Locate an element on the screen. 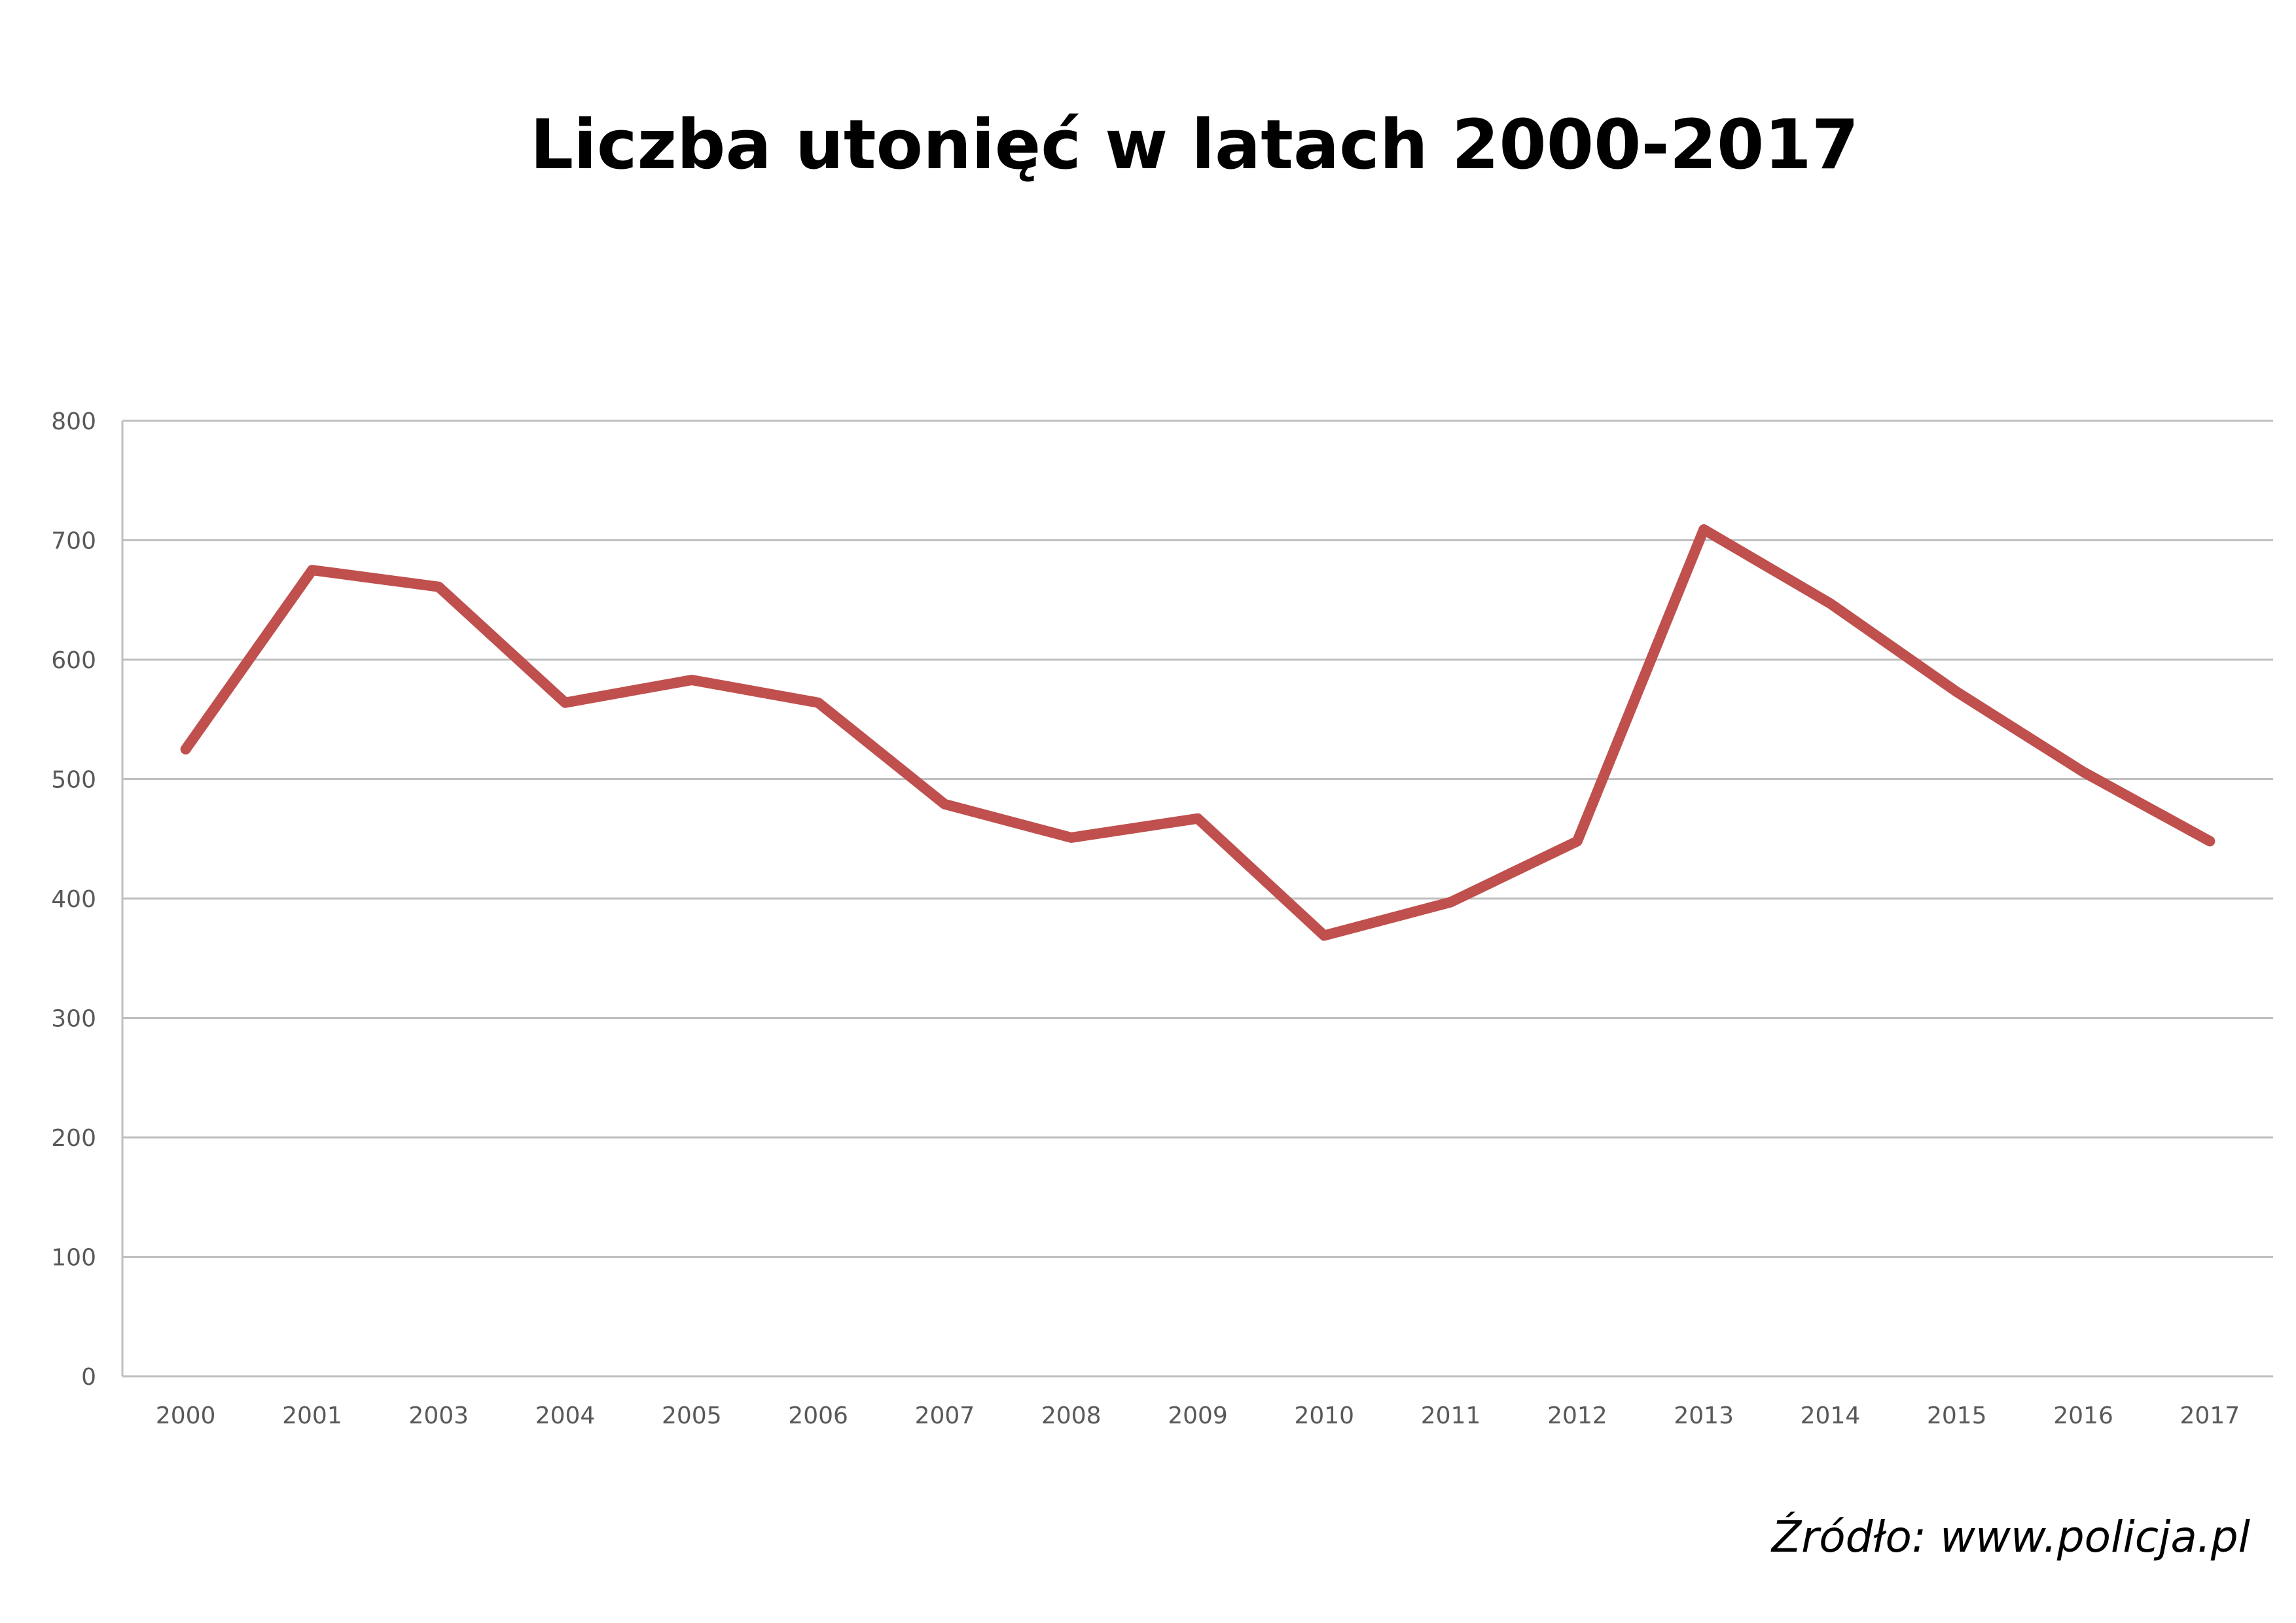  x-tick-label: 2000 is located at coordinates (186, 1415).